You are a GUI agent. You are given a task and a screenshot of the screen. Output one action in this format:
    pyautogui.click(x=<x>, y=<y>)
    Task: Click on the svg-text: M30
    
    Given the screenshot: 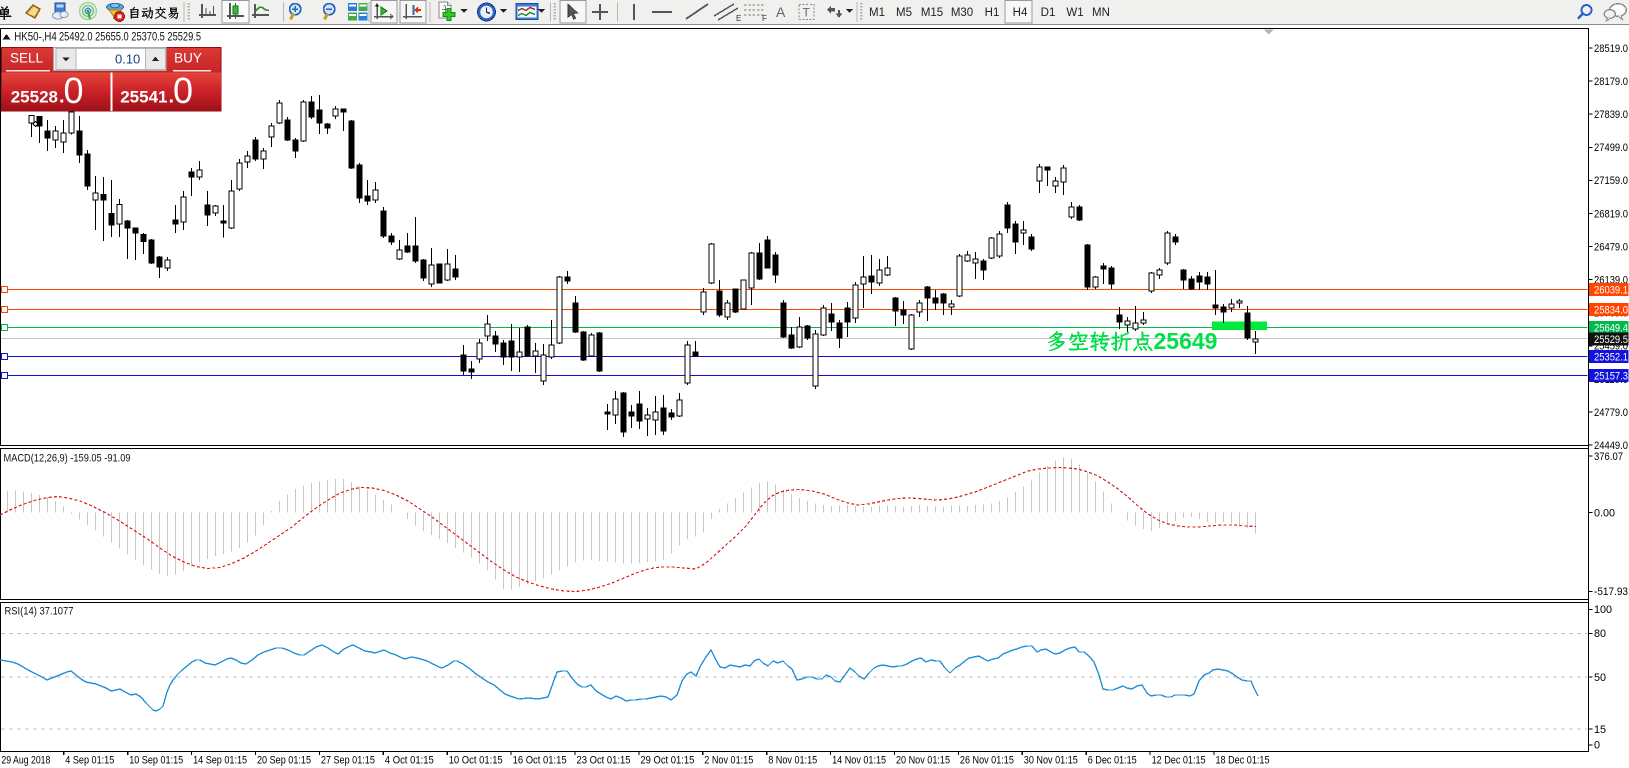 What is the action you would take?
    pyautogui.click(x=962, y=13)
    